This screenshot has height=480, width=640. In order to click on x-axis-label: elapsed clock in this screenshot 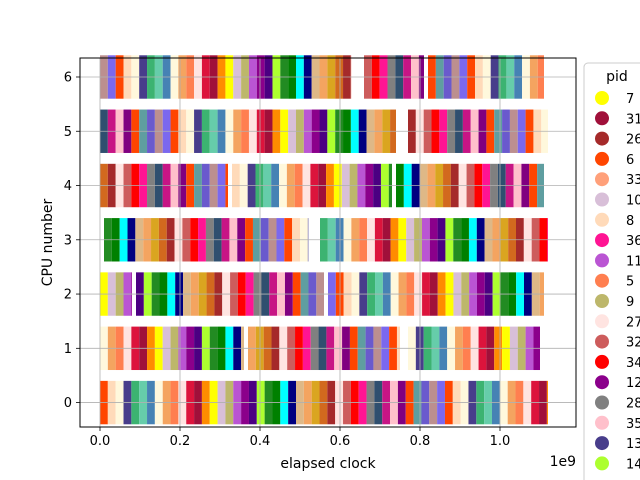, I will do `click(328, 464)`.